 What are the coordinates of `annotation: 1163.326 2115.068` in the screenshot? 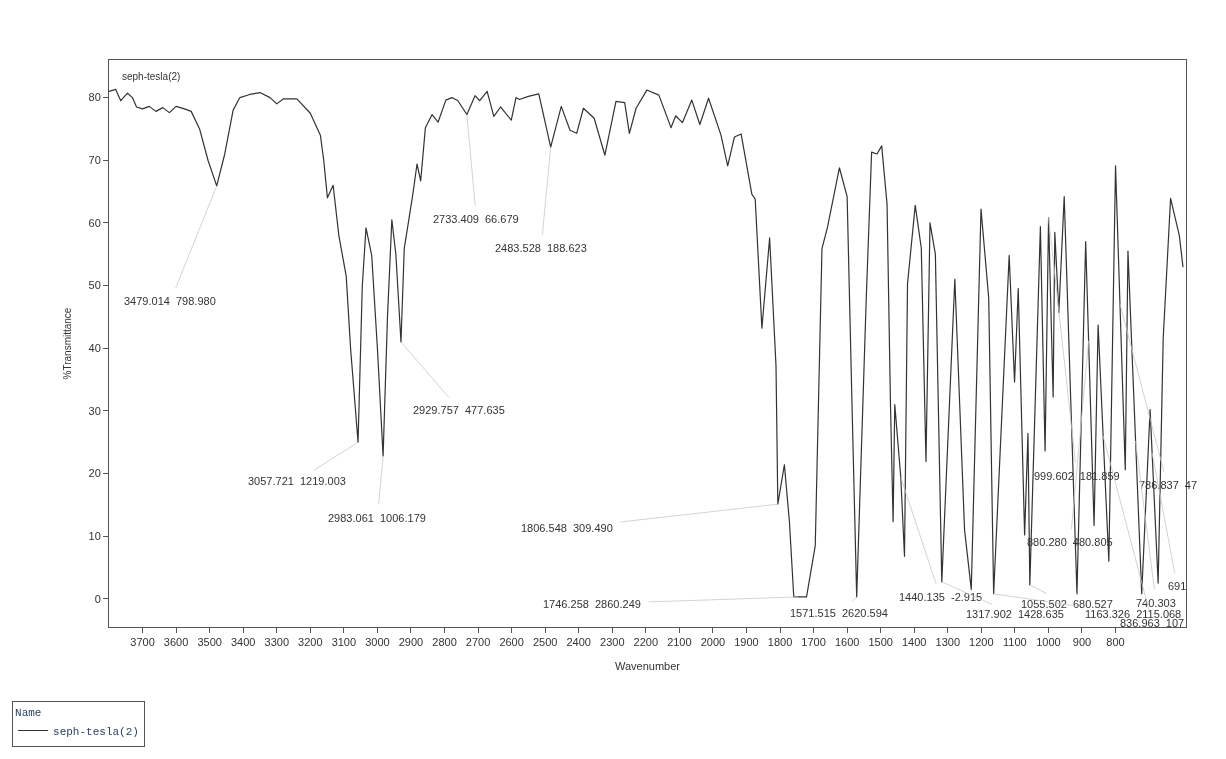 It's located at (1133, 614).